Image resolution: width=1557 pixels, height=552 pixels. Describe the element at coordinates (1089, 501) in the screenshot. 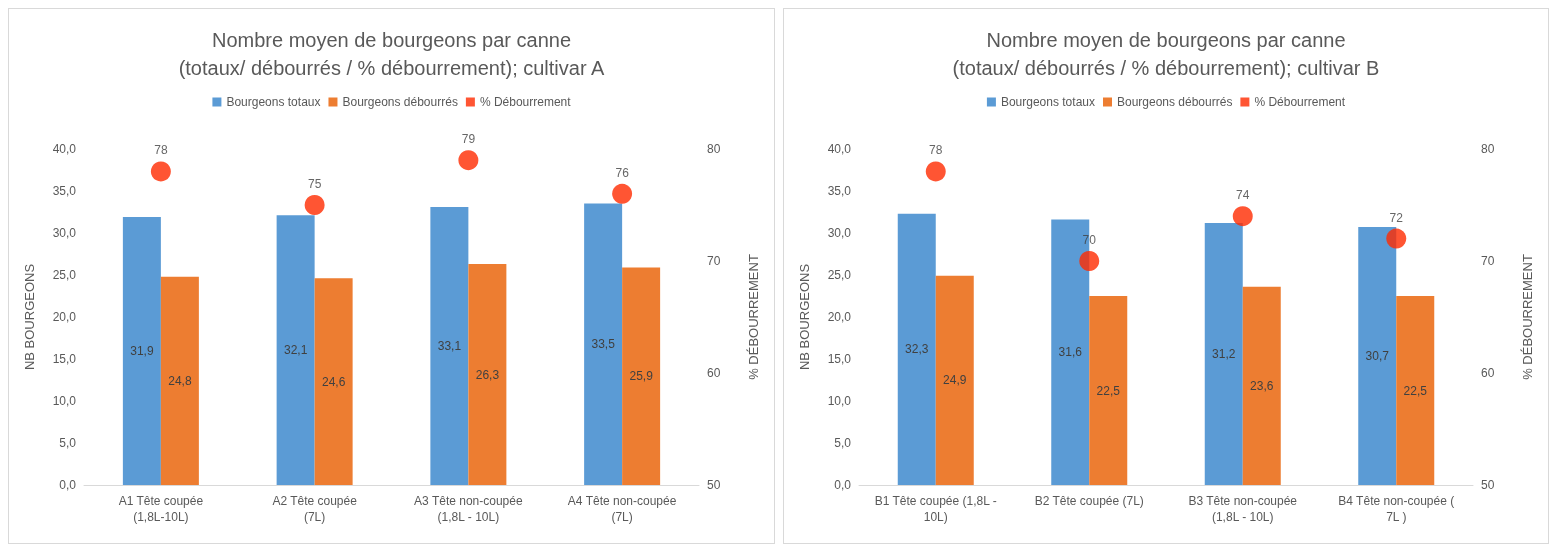

I see `x-tick-label: B2 Tête coupée (7L)` at that location.